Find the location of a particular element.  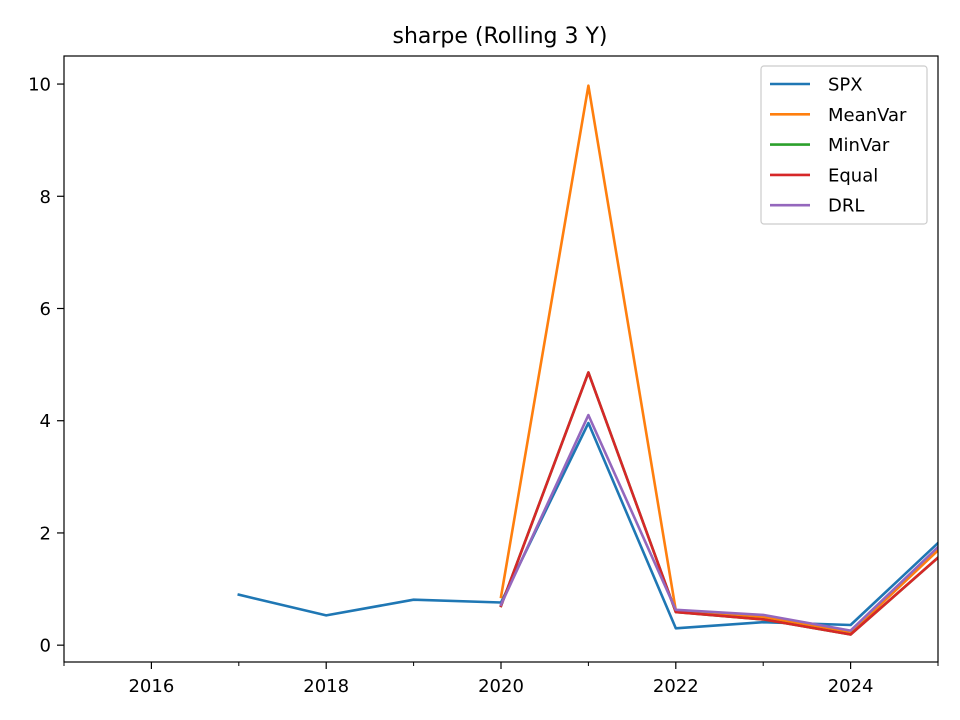

legend-label-equal: Equal is located at coordinates (853, 175).